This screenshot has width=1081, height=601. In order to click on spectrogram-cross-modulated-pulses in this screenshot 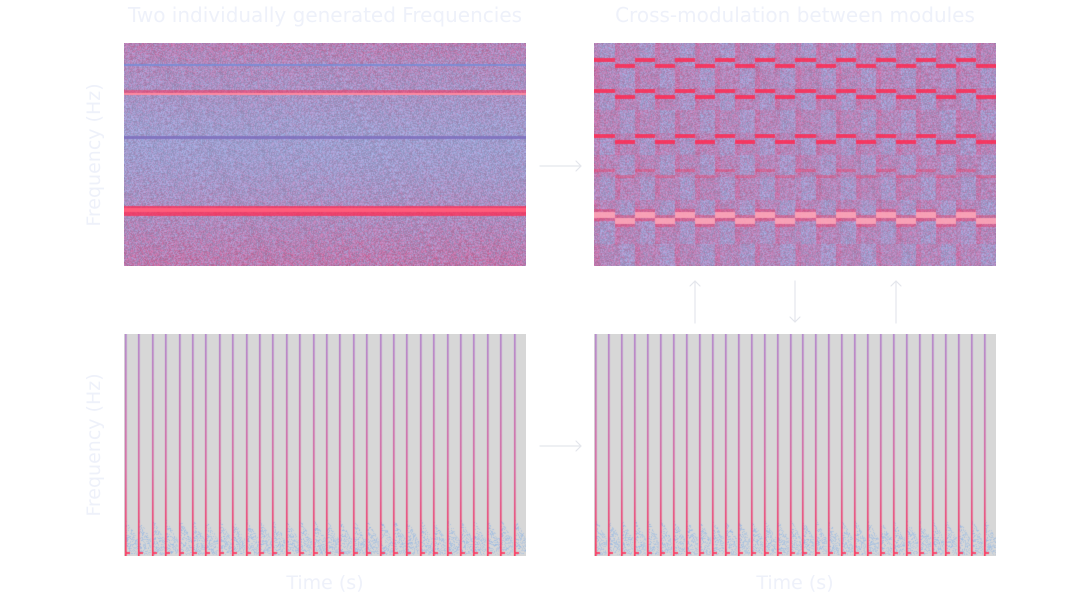, I will do `click(795, 445)`.